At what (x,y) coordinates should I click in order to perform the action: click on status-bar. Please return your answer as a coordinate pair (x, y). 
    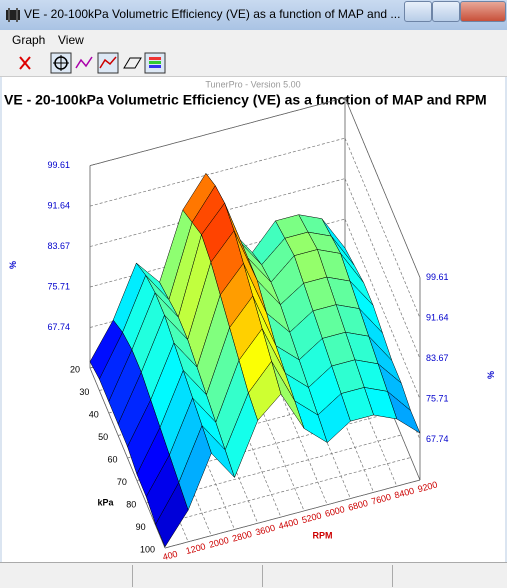
    Looking at the image, I should click on (253, 575).